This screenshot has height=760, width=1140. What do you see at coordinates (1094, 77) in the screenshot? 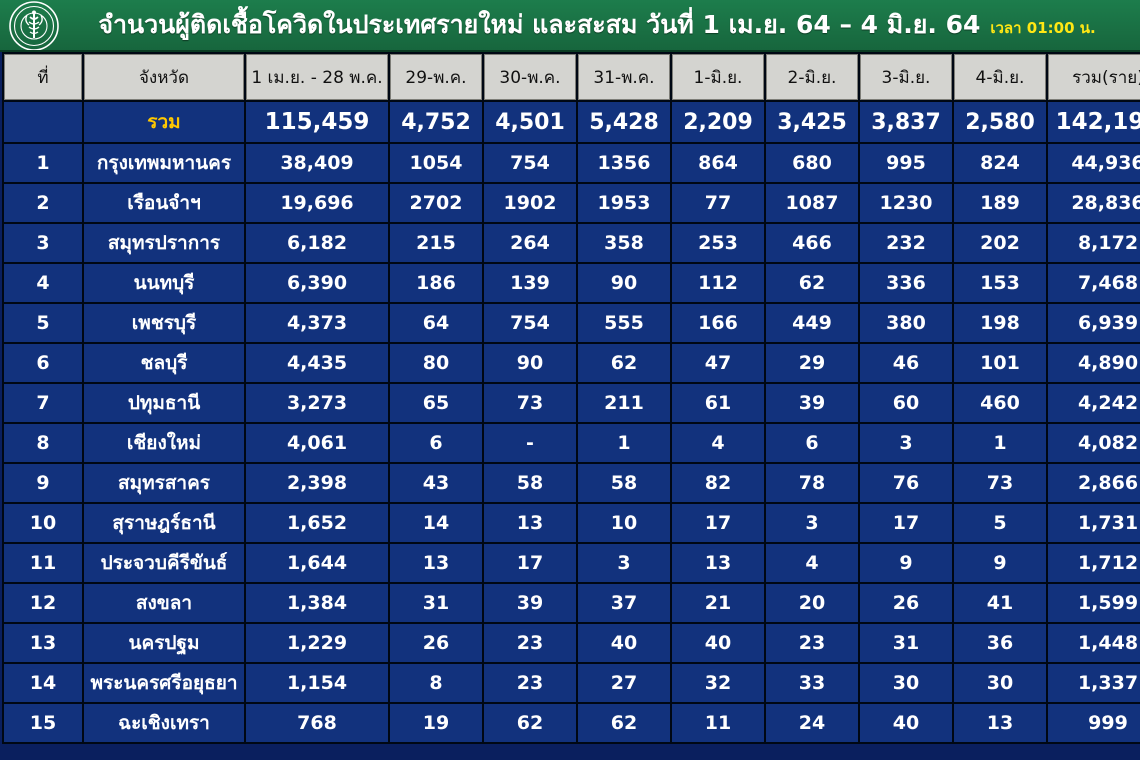
I see `column-header-10: รวม(ราย)` at bounding box center [1094, 77].